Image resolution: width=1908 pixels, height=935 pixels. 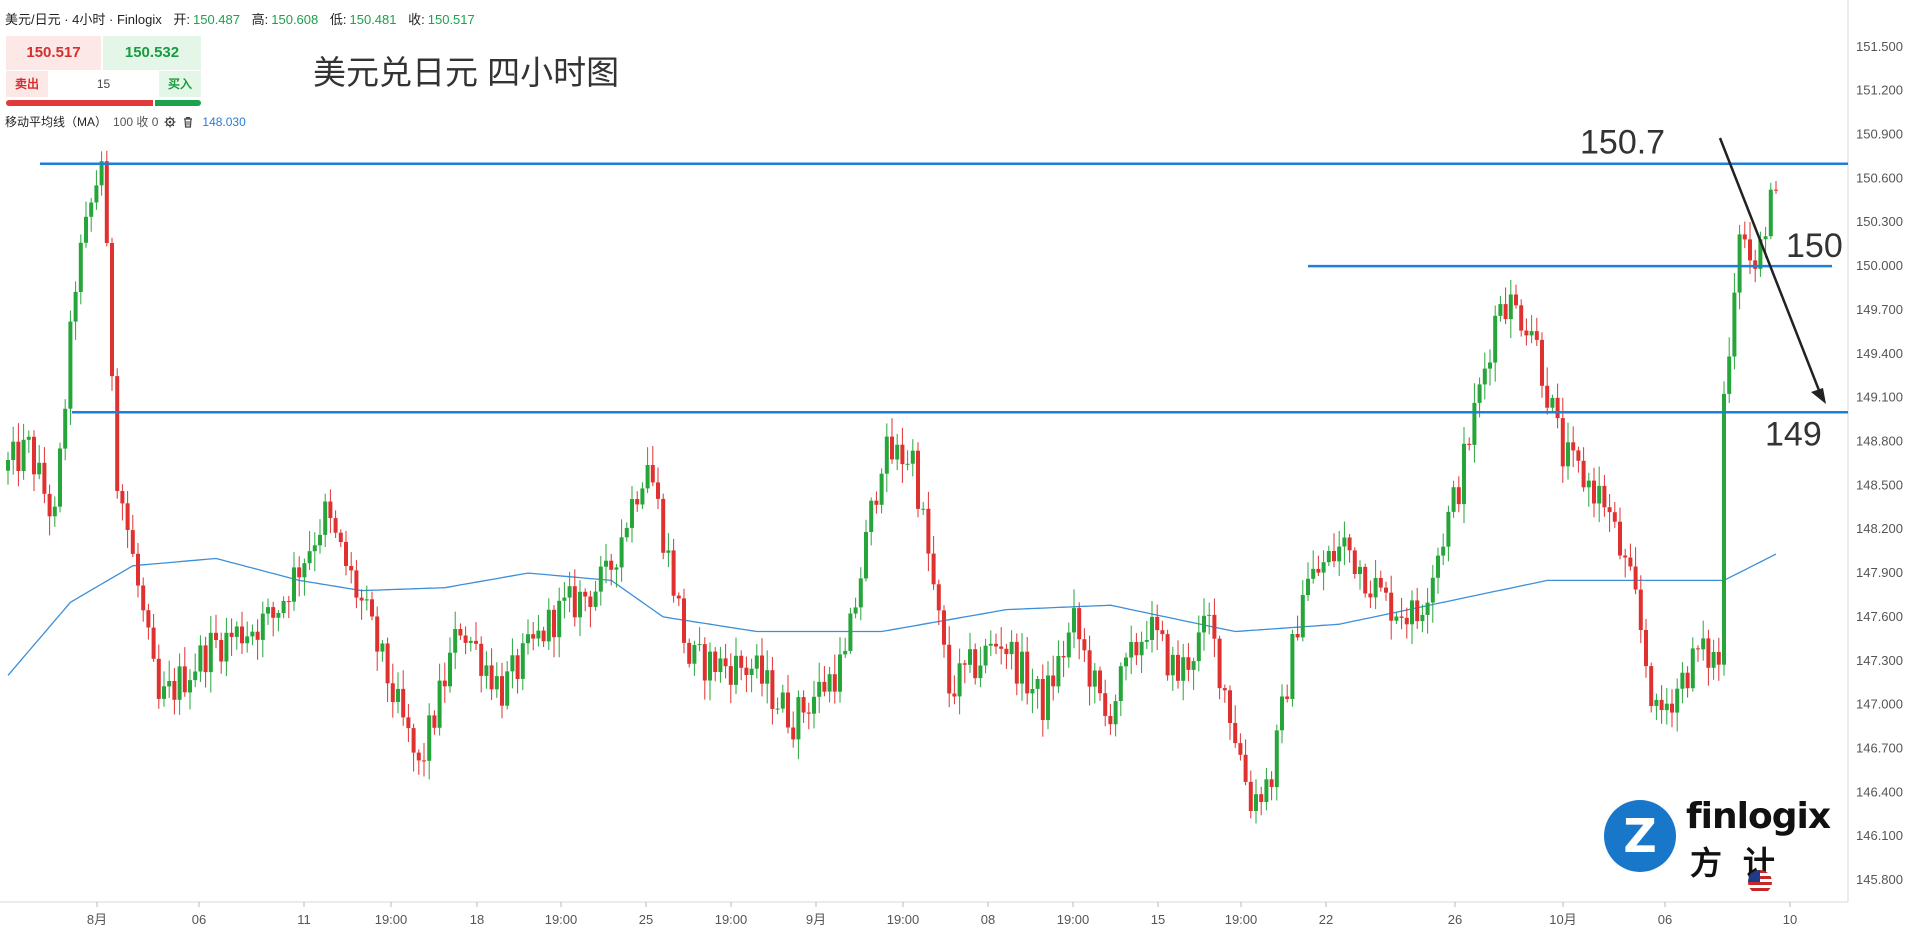 What do you see at coordinates (83, 19) in the screenshot?
I see `symbol-label: 美元/日元 · 4小时 · Finlogix` at bounding box center [83, 19].